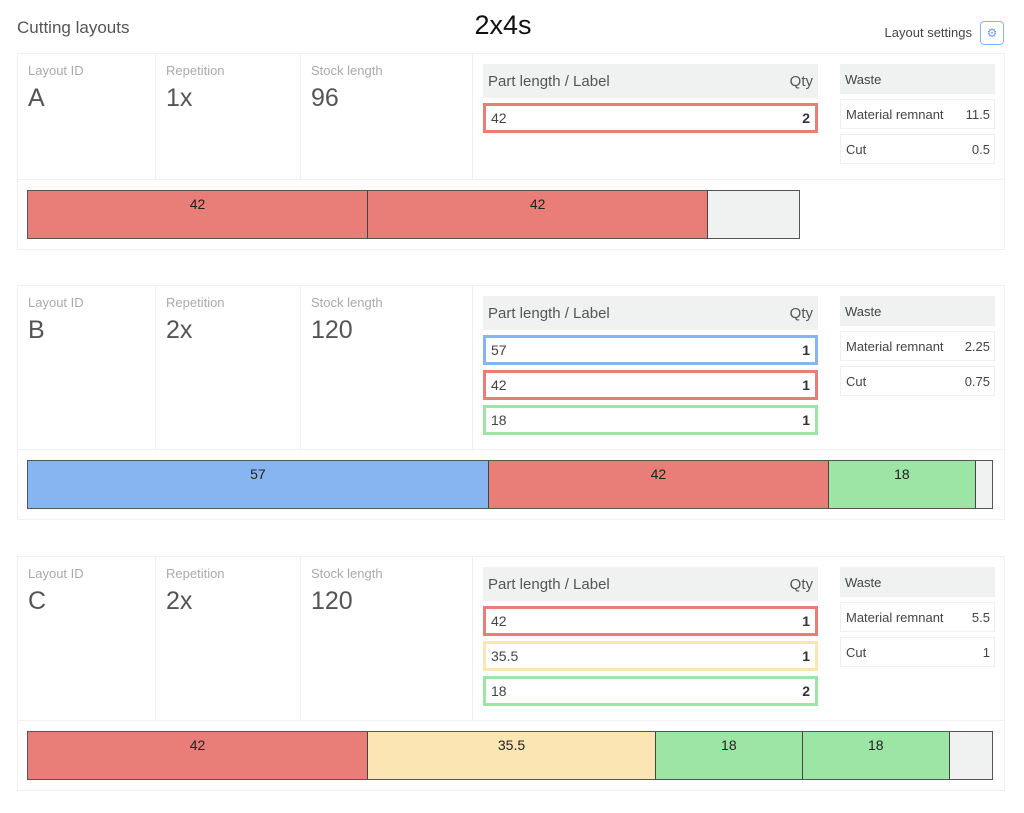  What do you see at coordinates (505, 656) in the screenshot?
I see `part-length: 35.5` at bounding box center [505, 656].